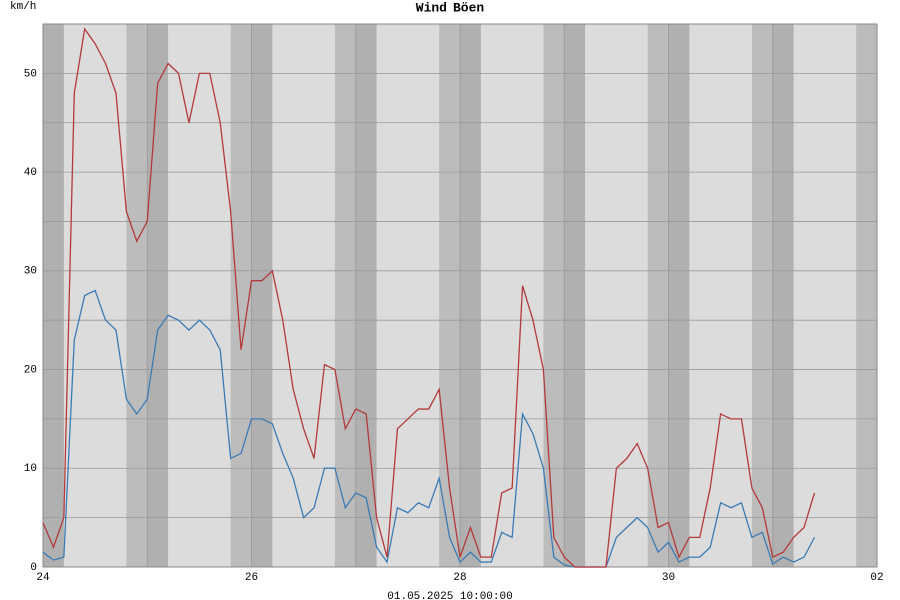 This screenshot has width=900, height=600. I want to click on x-tick-label: 24, so click(43, 578).